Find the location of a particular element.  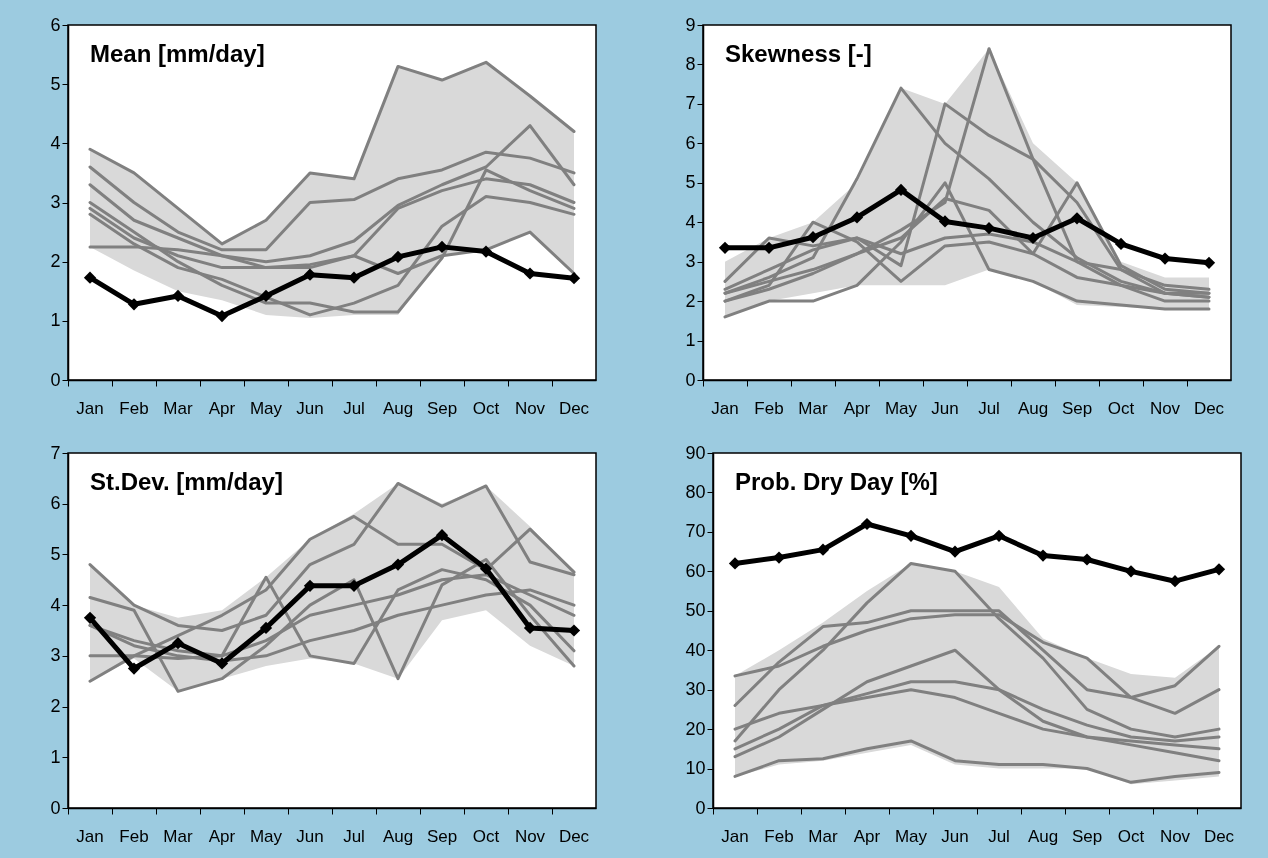

text: Skewness [-] is located at coordinates (798, 53).